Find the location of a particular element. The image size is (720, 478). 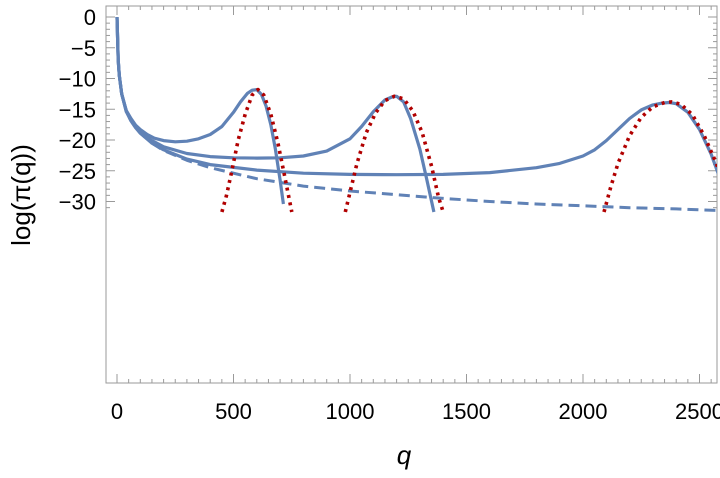

y-tick-label: −5 is located at coordinates (83, 48).